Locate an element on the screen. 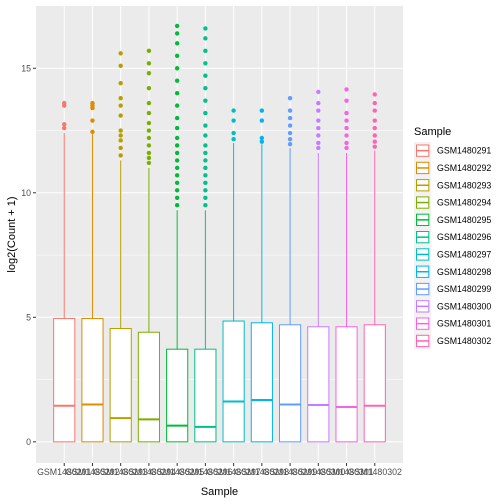  x-tick-label: GSM1480299 is located at coordinates (290, 472).